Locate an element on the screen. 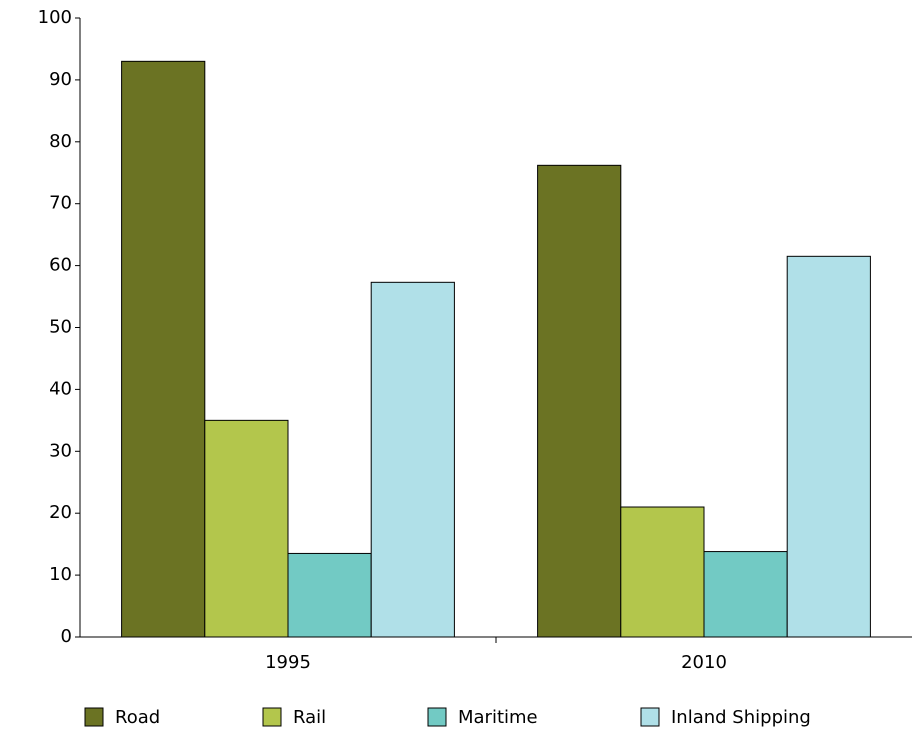  y-tick-label: 60 is located at coordinates (60, 265).